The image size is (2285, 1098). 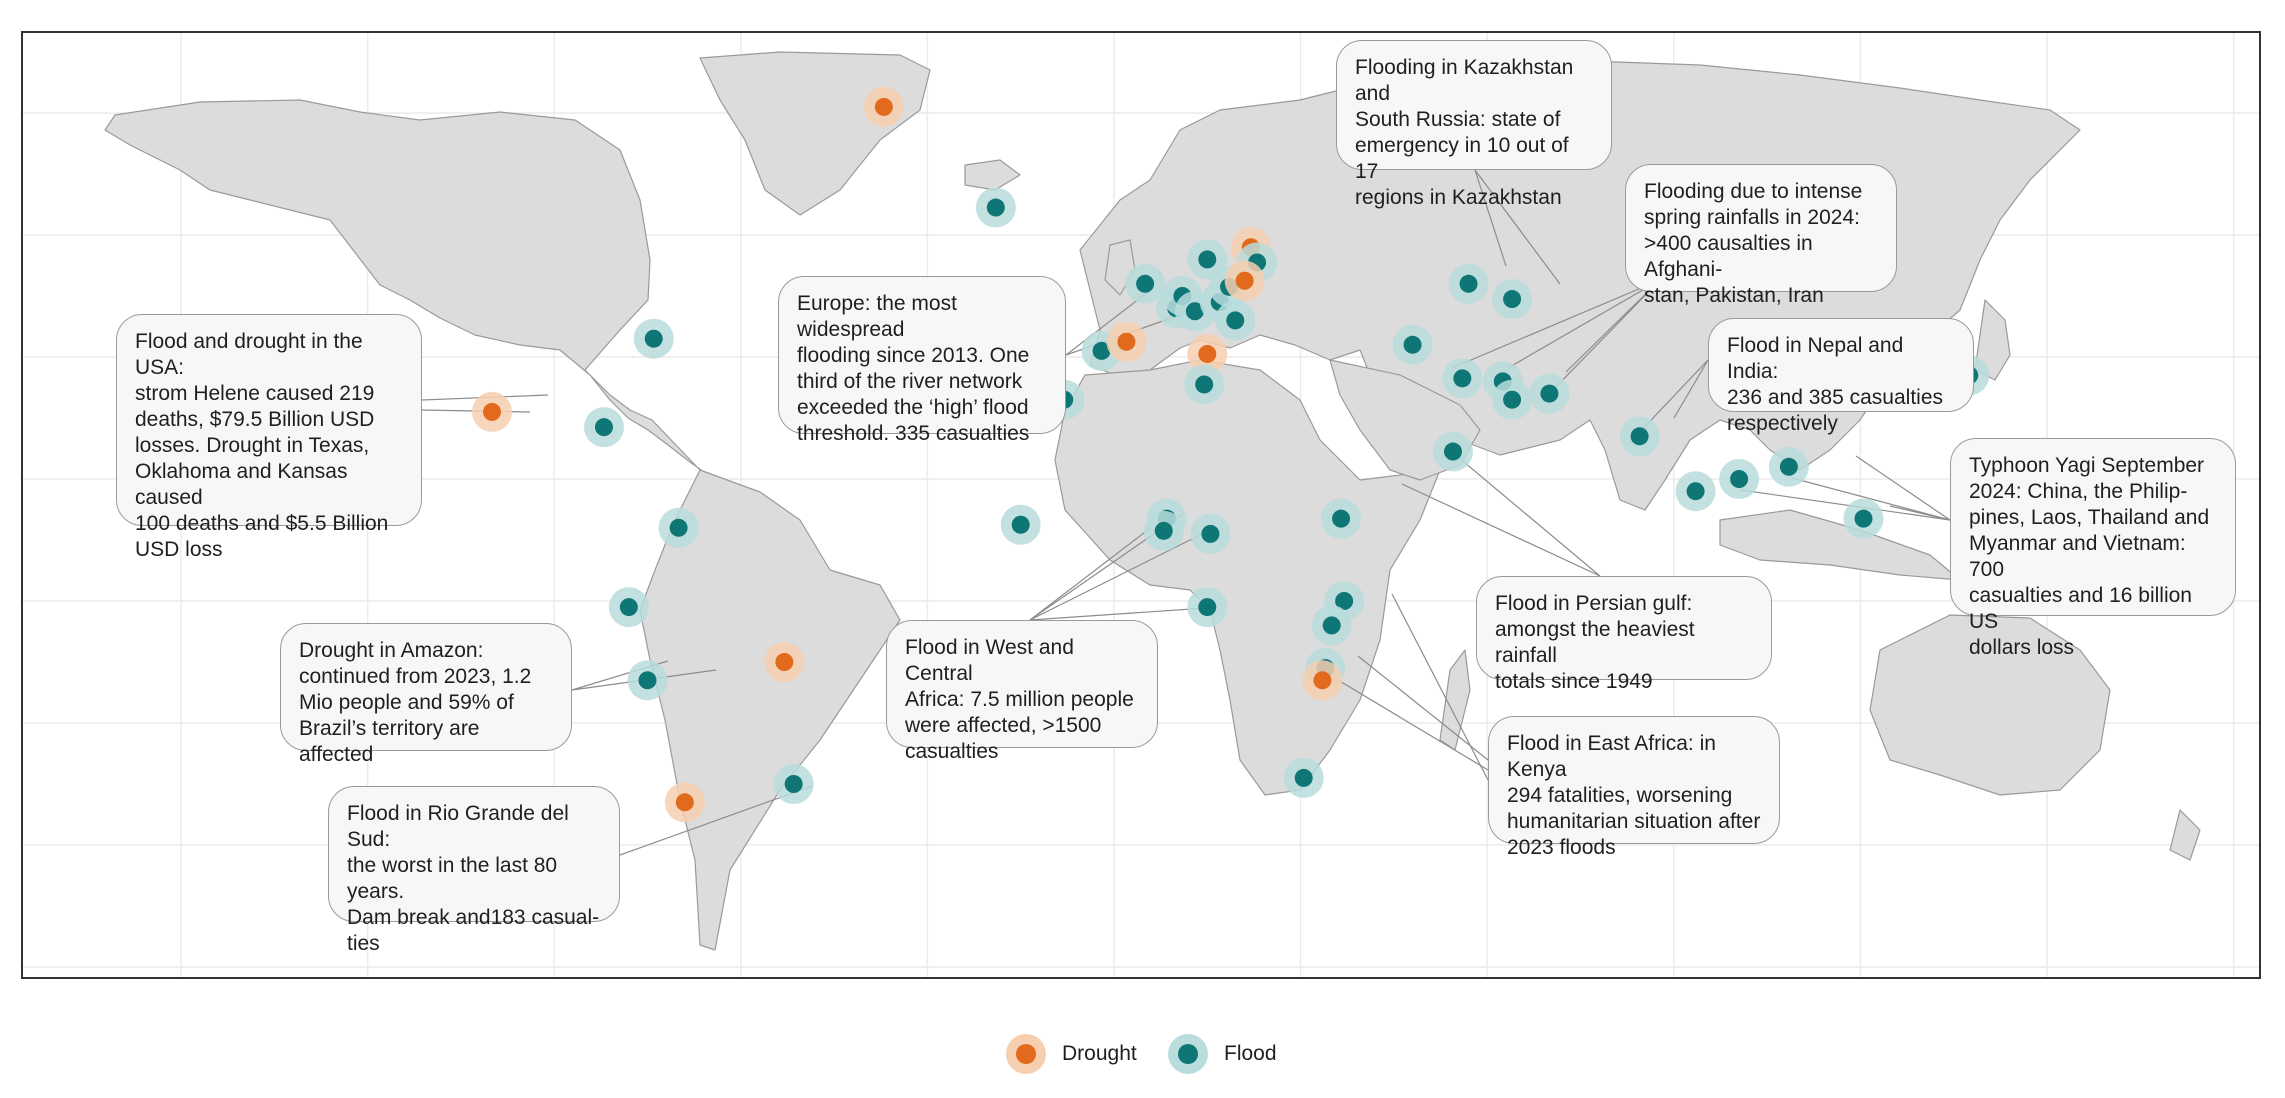 I want to click on land-madagascar, so click(x=1455, y=700).